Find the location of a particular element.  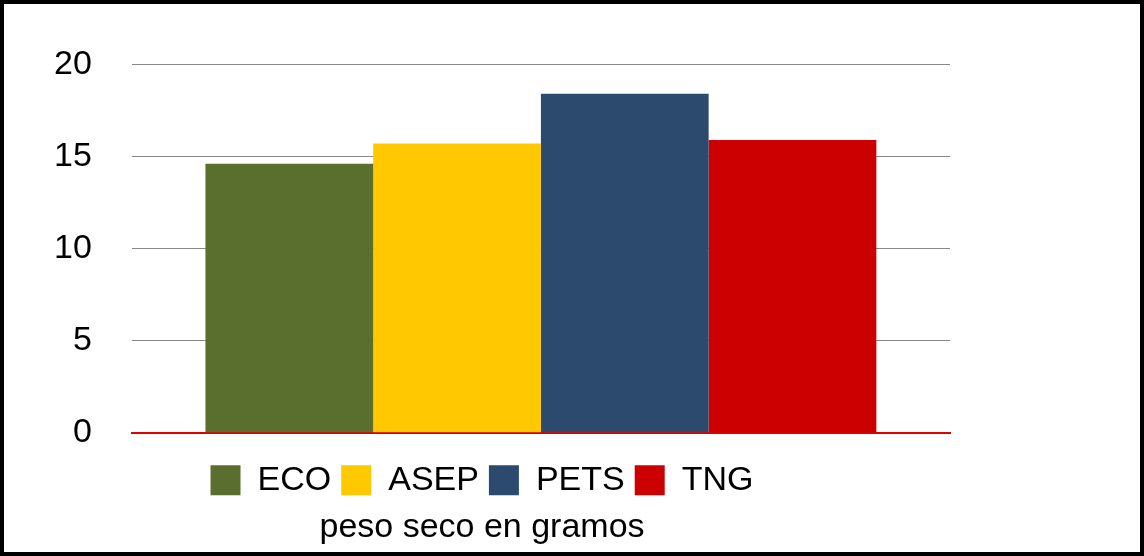

y-tick-label: 15 is located at coordinates (72, 153).